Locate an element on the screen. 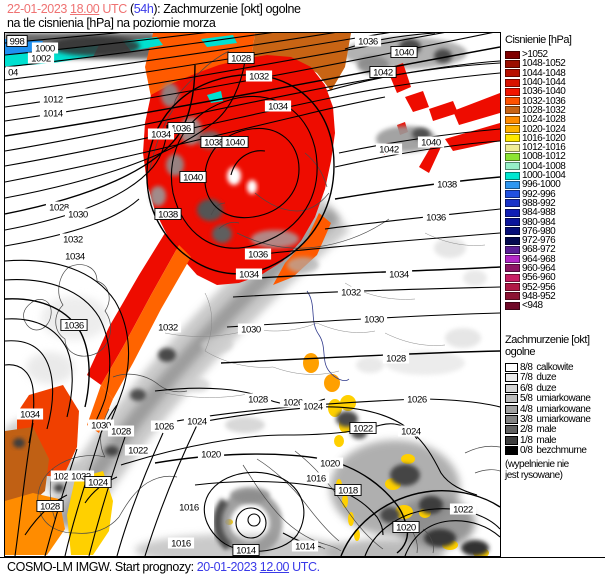  pressure-legend-row: 948-952 is located at coordinates (555, 296).